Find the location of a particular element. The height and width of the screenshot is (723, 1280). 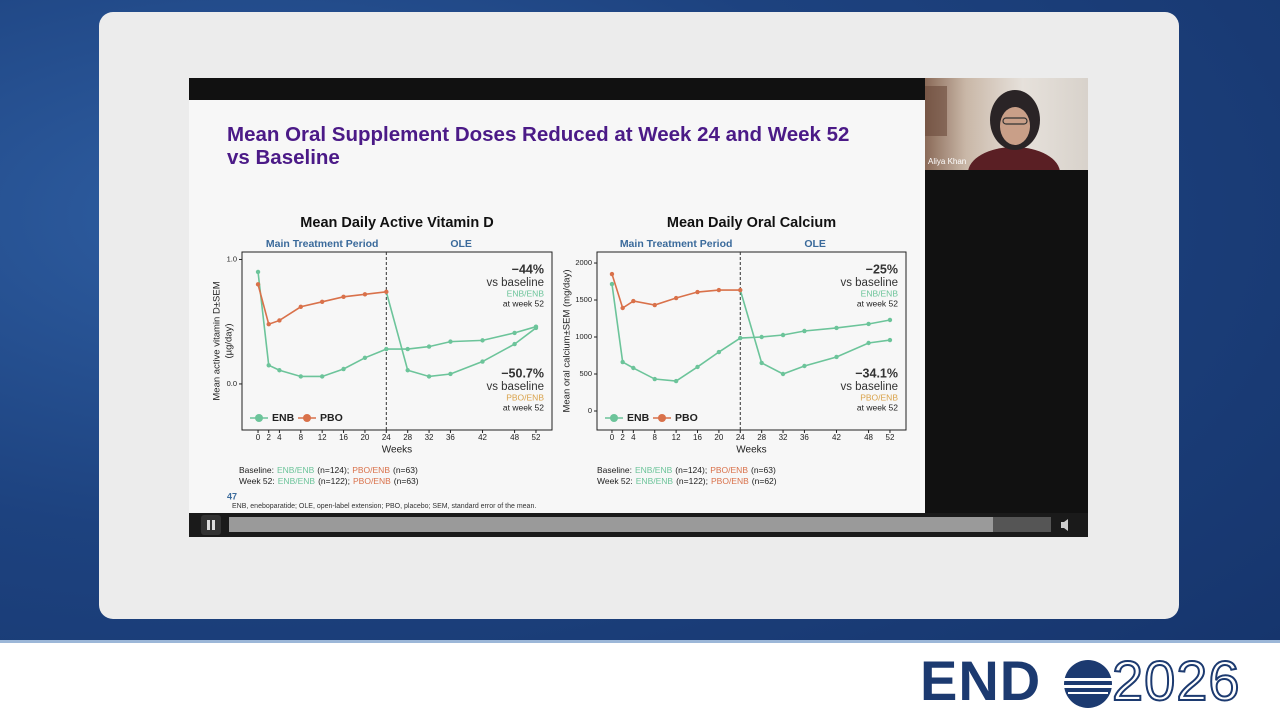

x-tick-label: 12 is located at coordinates (676, 437).